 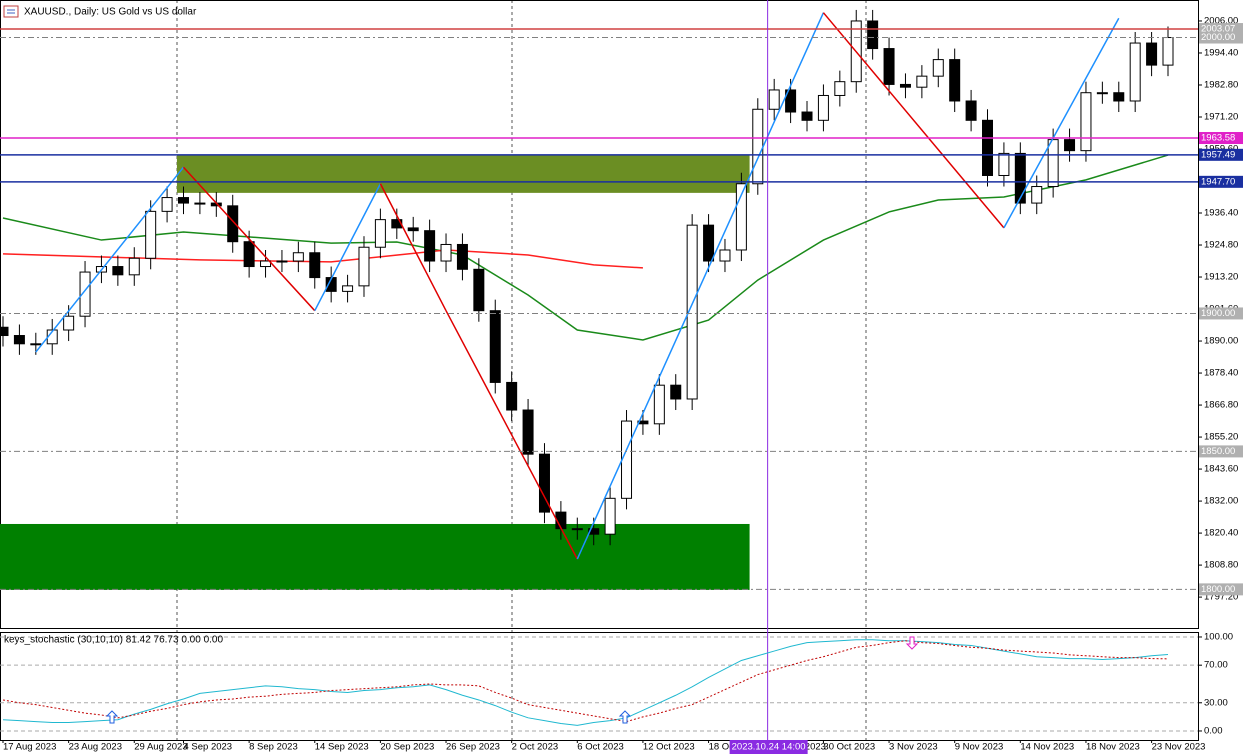 What do you see at coordinates (110, 12) in the screenshot?
I see `chart-title: XAUUSD., Daily: US Gold vs US dollar` at bounding box center [110, 12].